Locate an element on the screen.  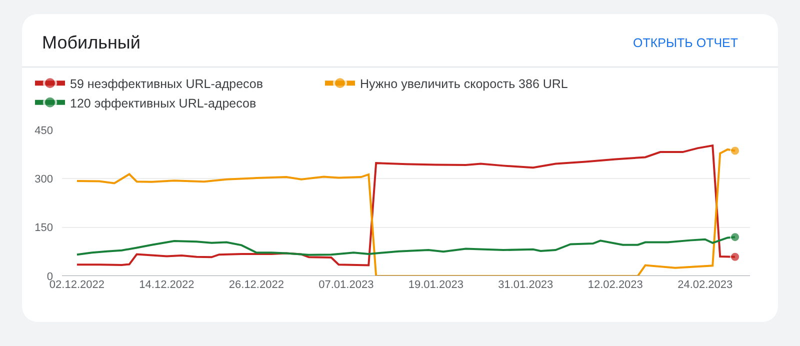
legend-label: 59 неэффективных URL-адресов is located at coordinates (167, 84).